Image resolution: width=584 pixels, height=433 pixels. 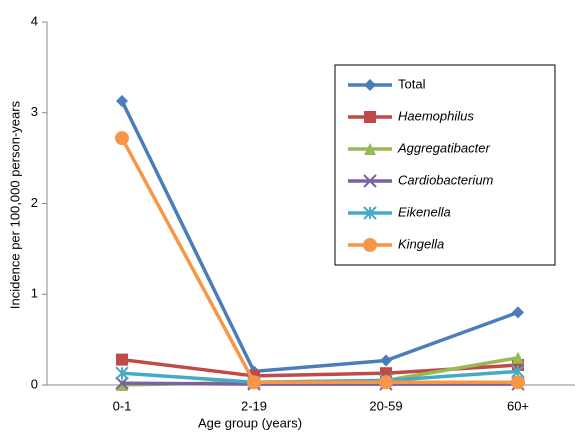 I want to click on y-tick-label: 2, so click(x=34, y=202).